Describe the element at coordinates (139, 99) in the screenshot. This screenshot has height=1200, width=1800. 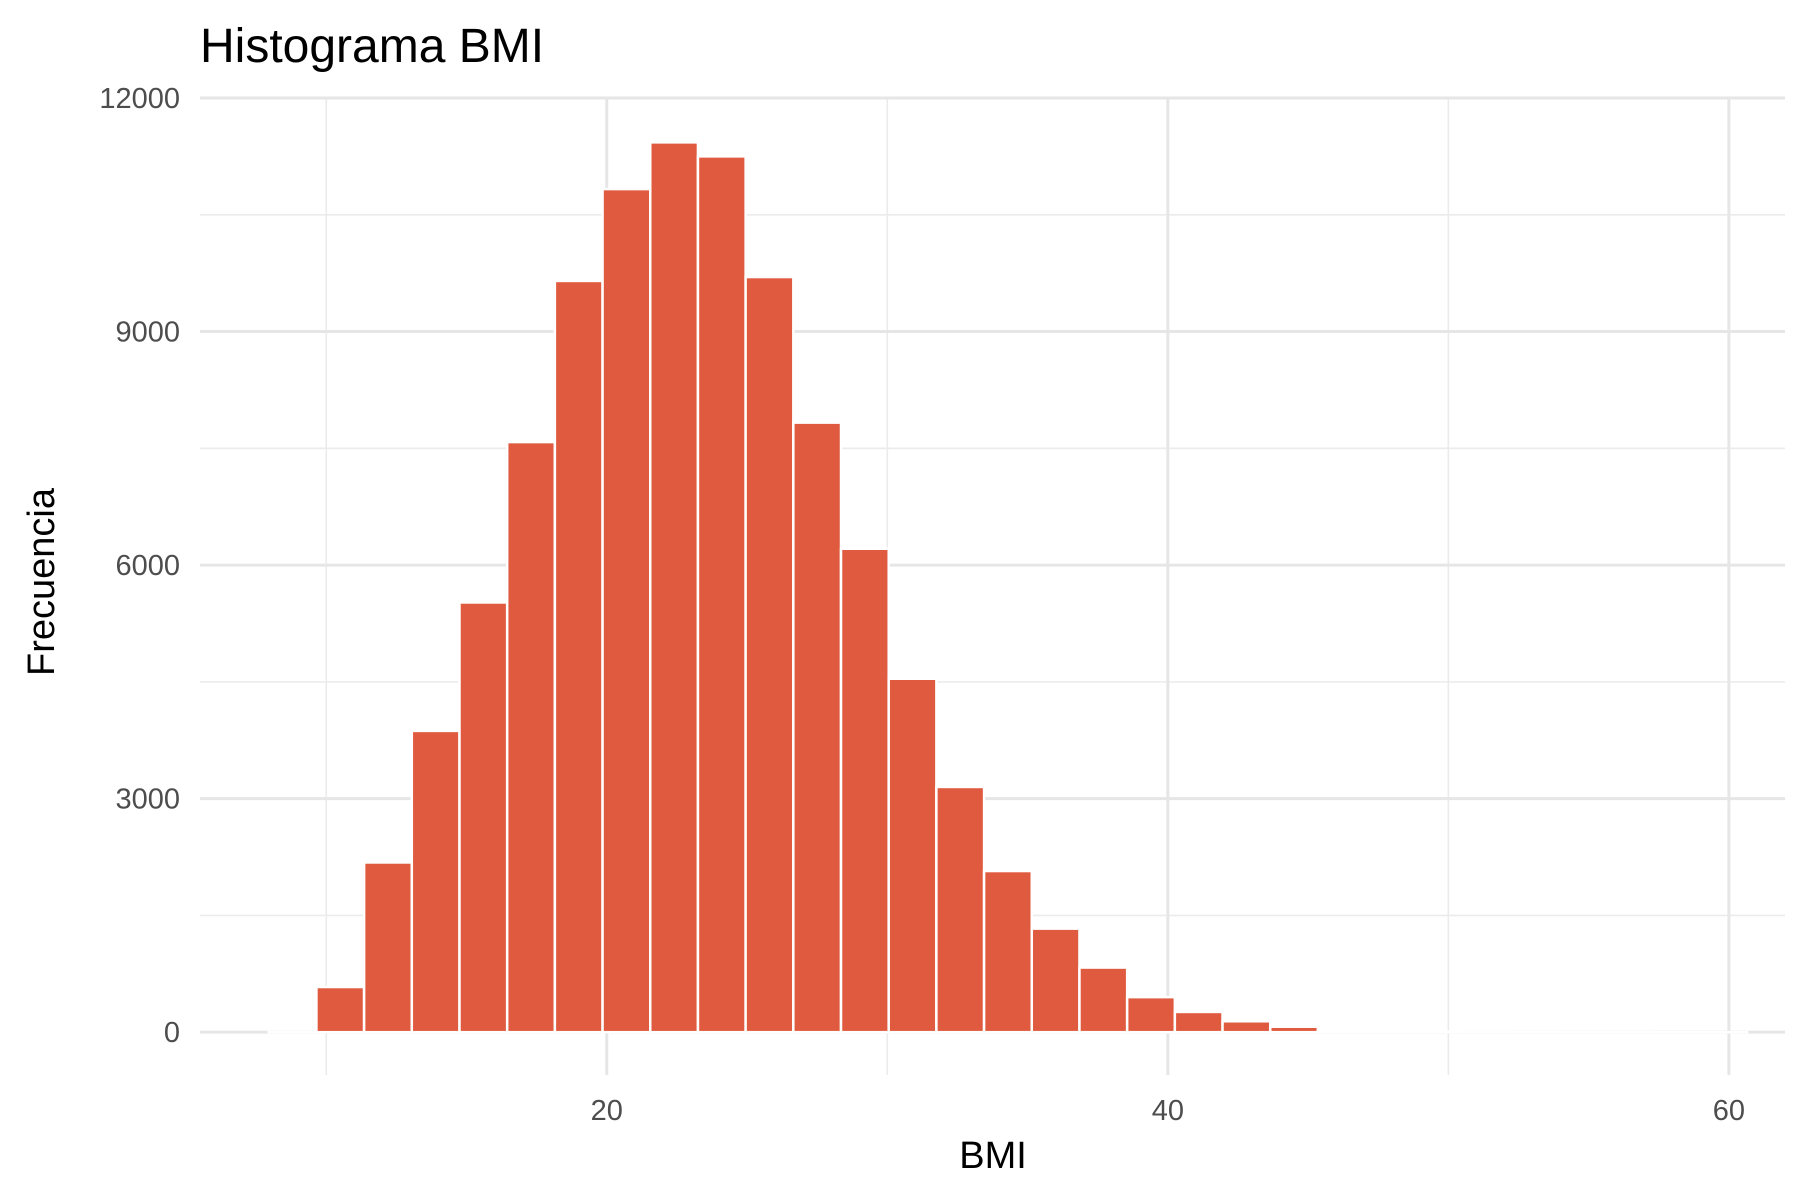
I see `y-tick-label: 12000` at that location.